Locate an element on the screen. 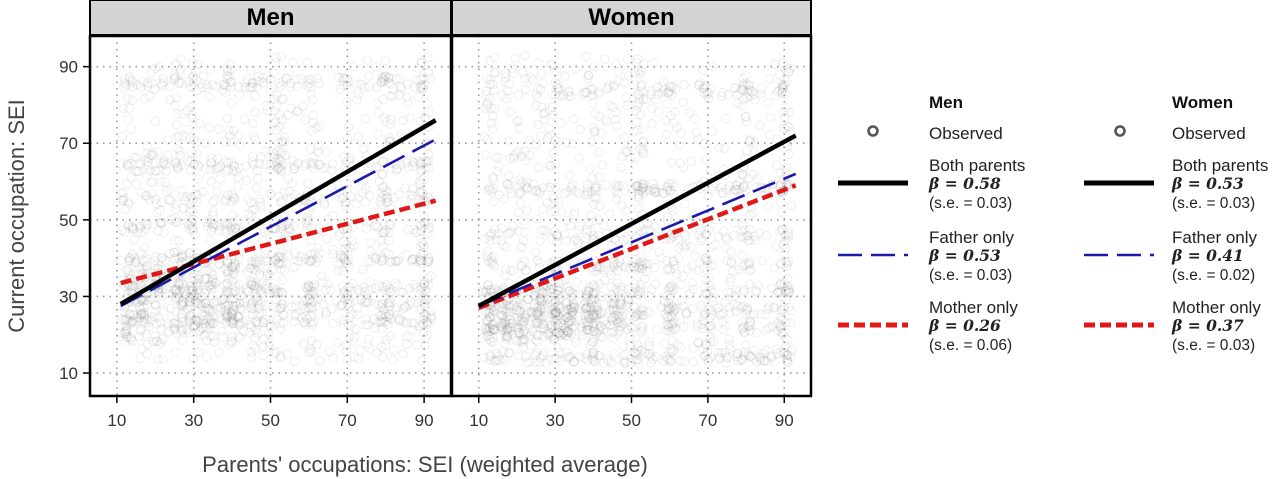  x-tick-label: 30 is located at coordinates (555, 420).